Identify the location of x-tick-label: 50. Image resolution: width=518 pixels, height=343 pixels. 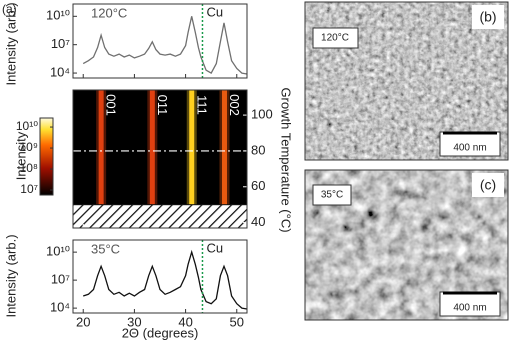
(237, 321).